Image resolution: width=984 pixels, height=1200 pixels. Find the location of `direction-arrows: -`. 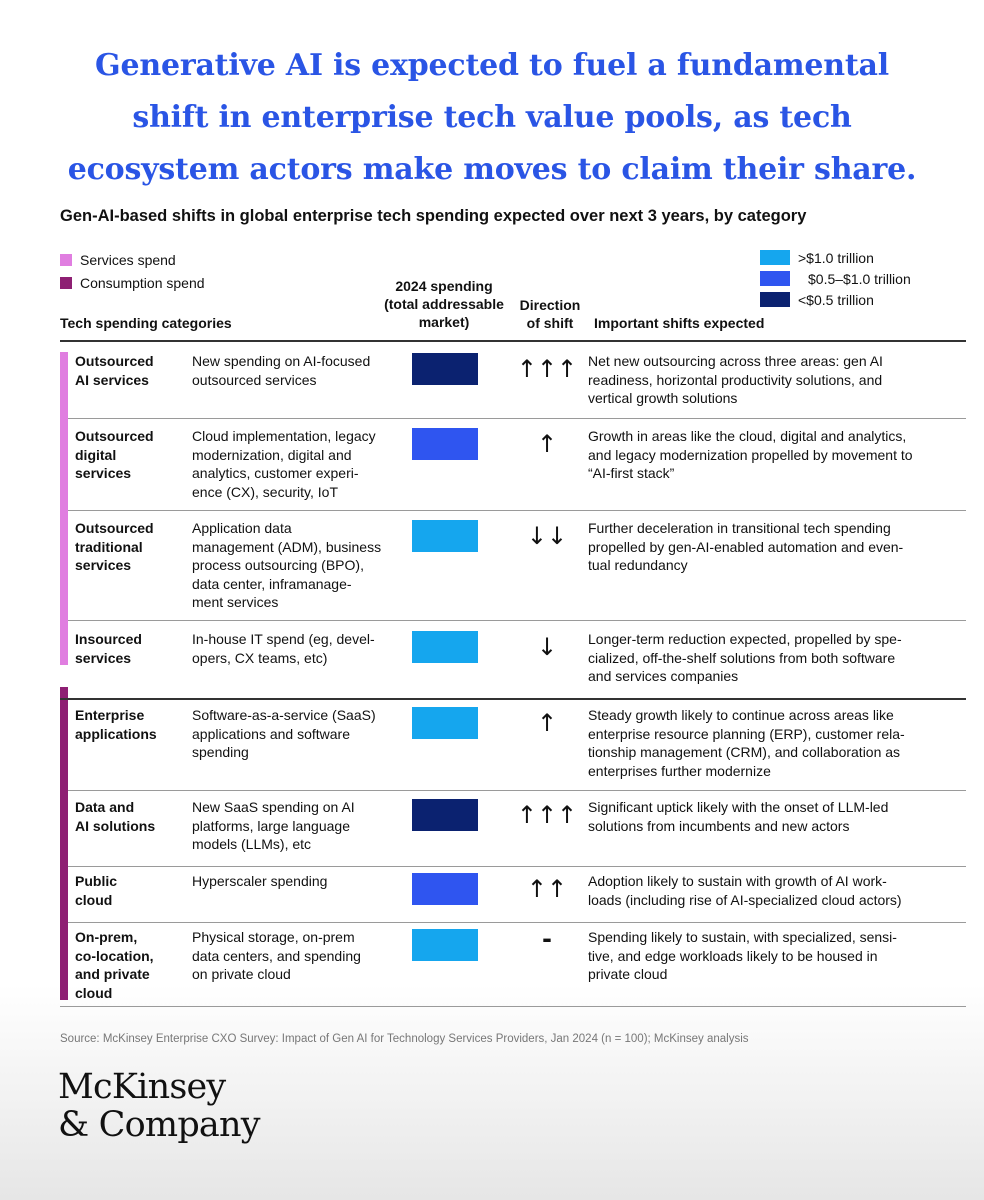

direction-arrows: - is located at coordinates (547, 939).